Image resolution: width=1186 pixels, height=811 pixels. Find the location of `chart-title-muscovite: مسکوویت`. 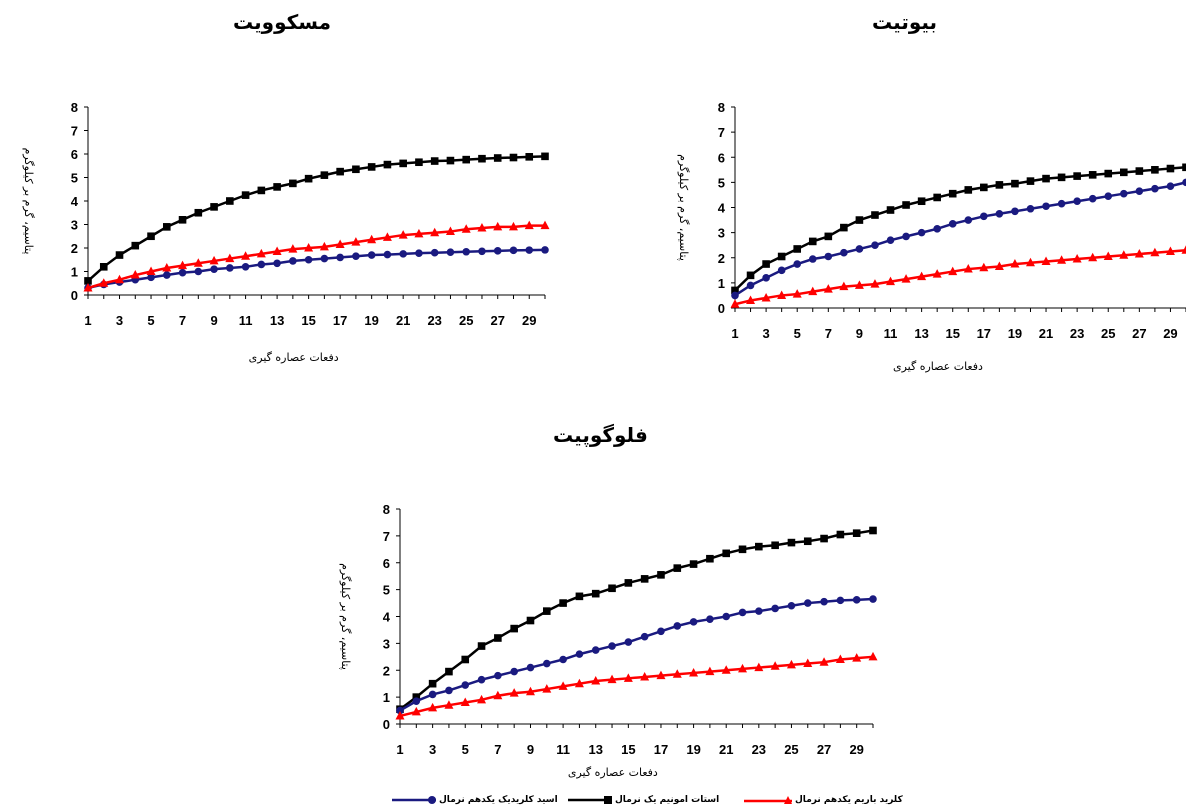

chart-title-muscovite: مسکوویت is located at coordinates (282, 22).